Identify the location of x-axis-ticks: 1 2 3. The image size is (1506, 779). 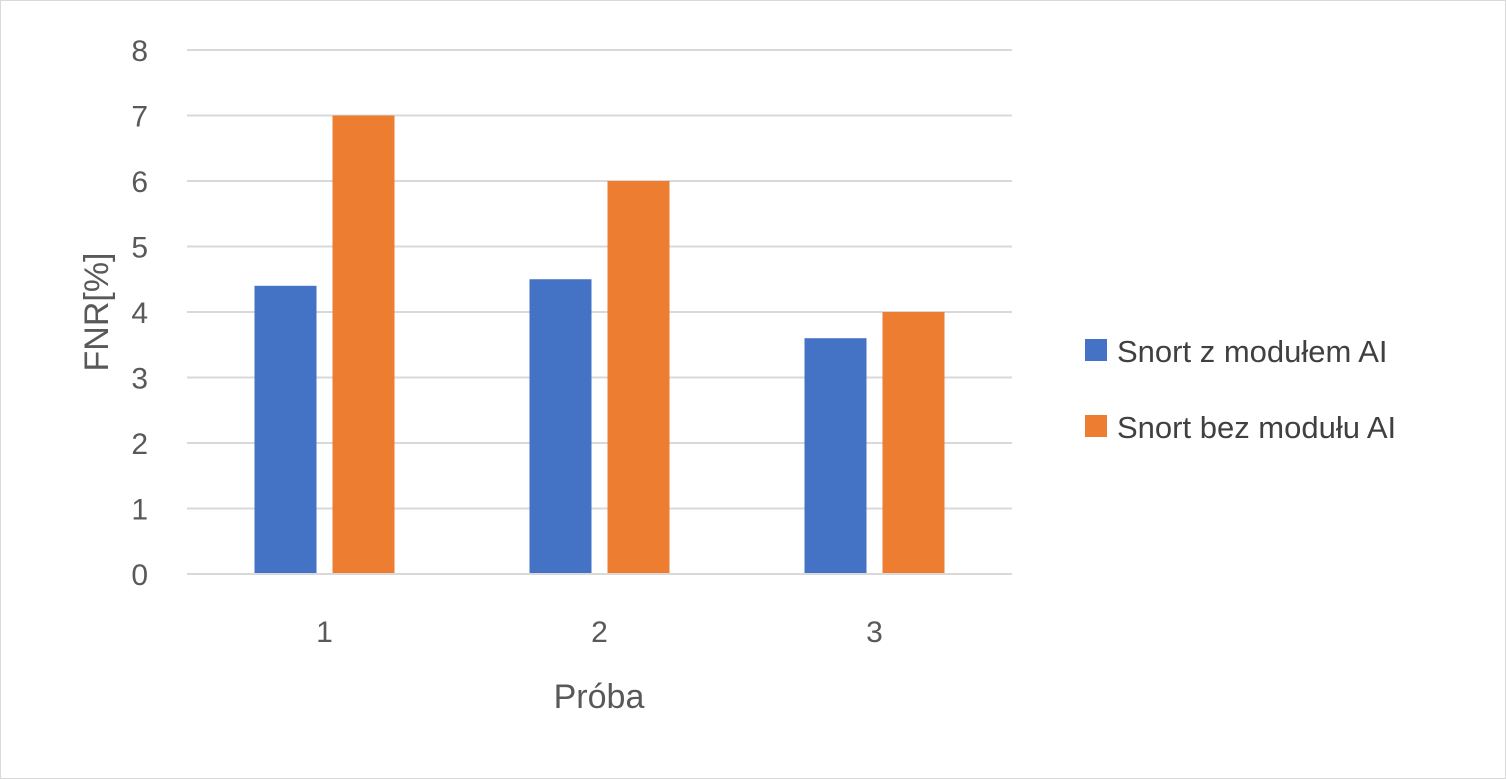
(599, 632).